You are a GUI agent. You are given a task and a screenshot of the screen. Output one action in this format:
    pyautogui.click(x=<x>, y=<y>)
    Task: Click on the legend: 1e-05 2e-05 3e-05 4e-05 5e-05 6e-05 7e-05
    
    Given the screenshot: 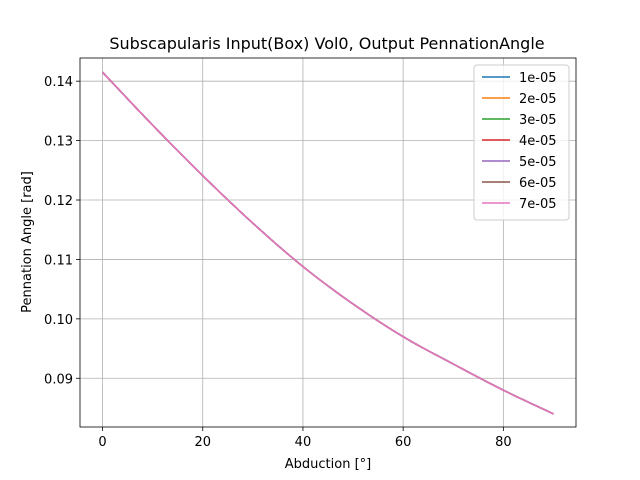 What is the action you would take?
    pyautogui.click(x=521, y=142)
    